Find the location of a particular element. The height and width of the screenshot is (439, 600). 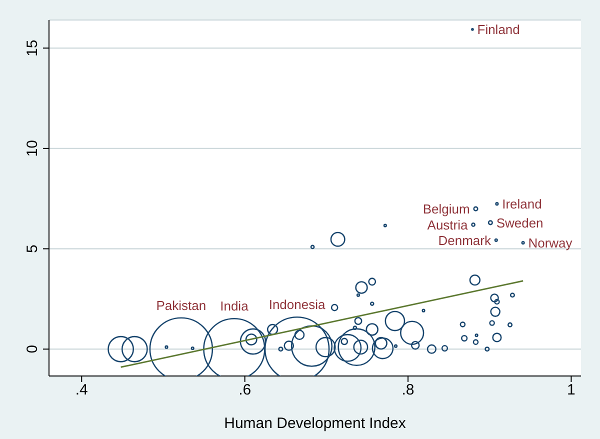

annotation: Indonesia is located at coordinates (297, 304).